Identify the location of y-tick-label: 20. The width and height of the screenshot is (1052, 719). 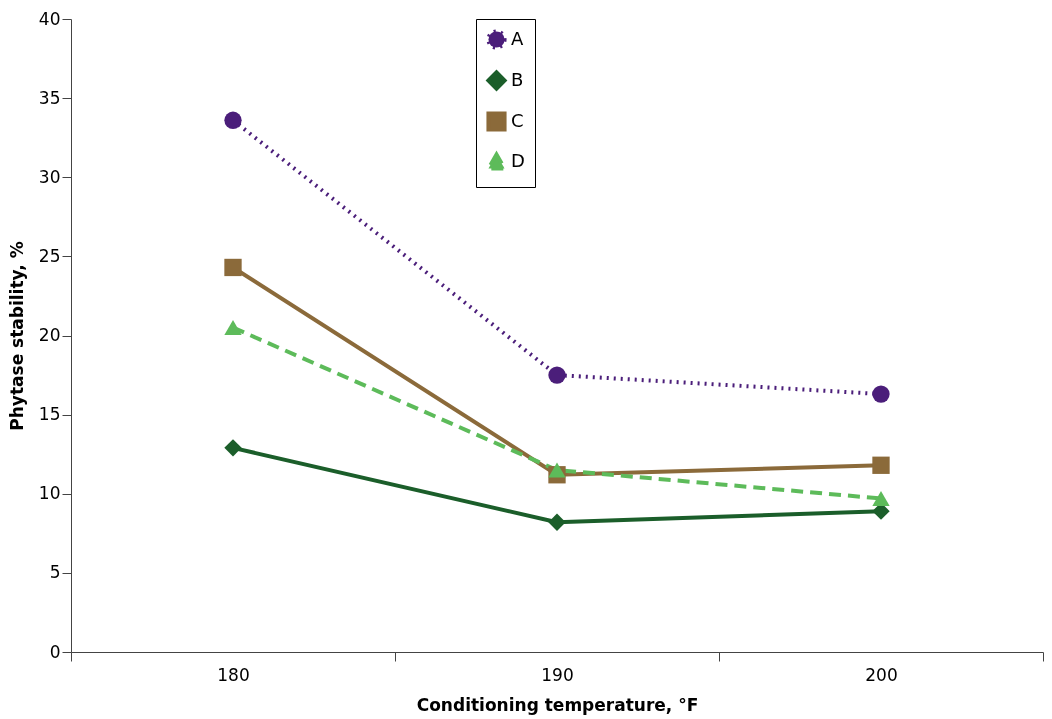
(49, 335).